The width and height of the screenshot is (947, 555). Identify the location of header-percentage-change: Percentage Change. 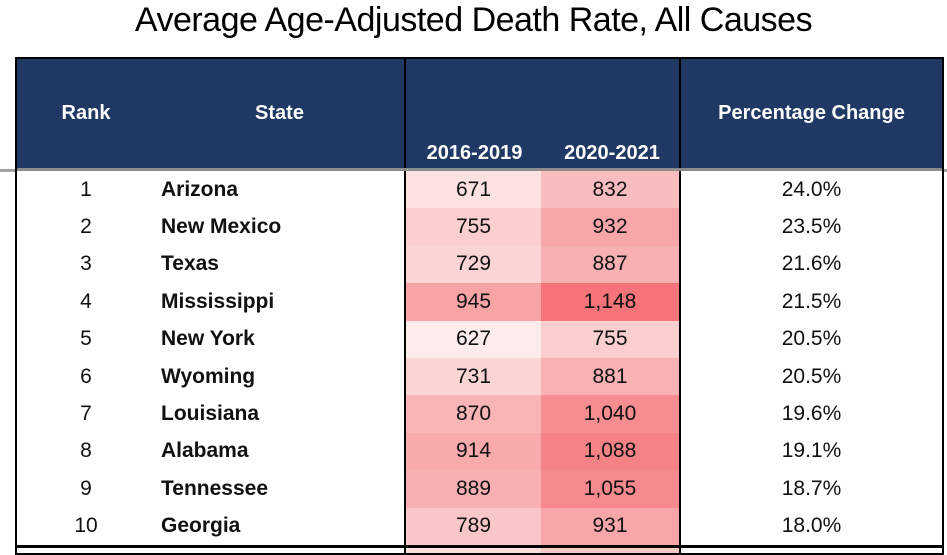
(811, 113).